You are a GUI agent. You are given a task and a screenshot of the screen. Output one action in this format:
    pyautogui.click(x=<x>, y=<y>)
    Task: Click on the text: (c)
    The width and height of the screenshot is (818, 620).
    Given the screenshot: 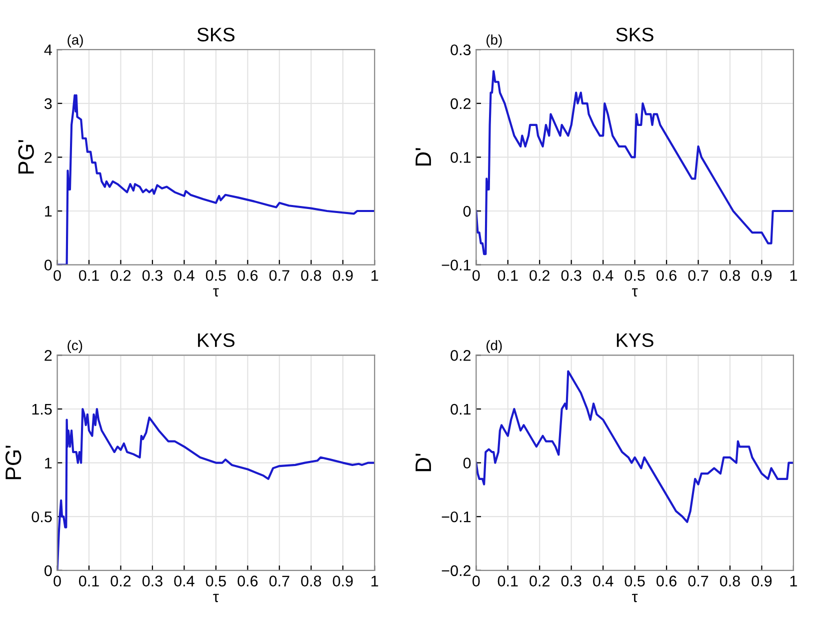 What is the action you would take?
    pyautogui.click(x=75, y=347)
    